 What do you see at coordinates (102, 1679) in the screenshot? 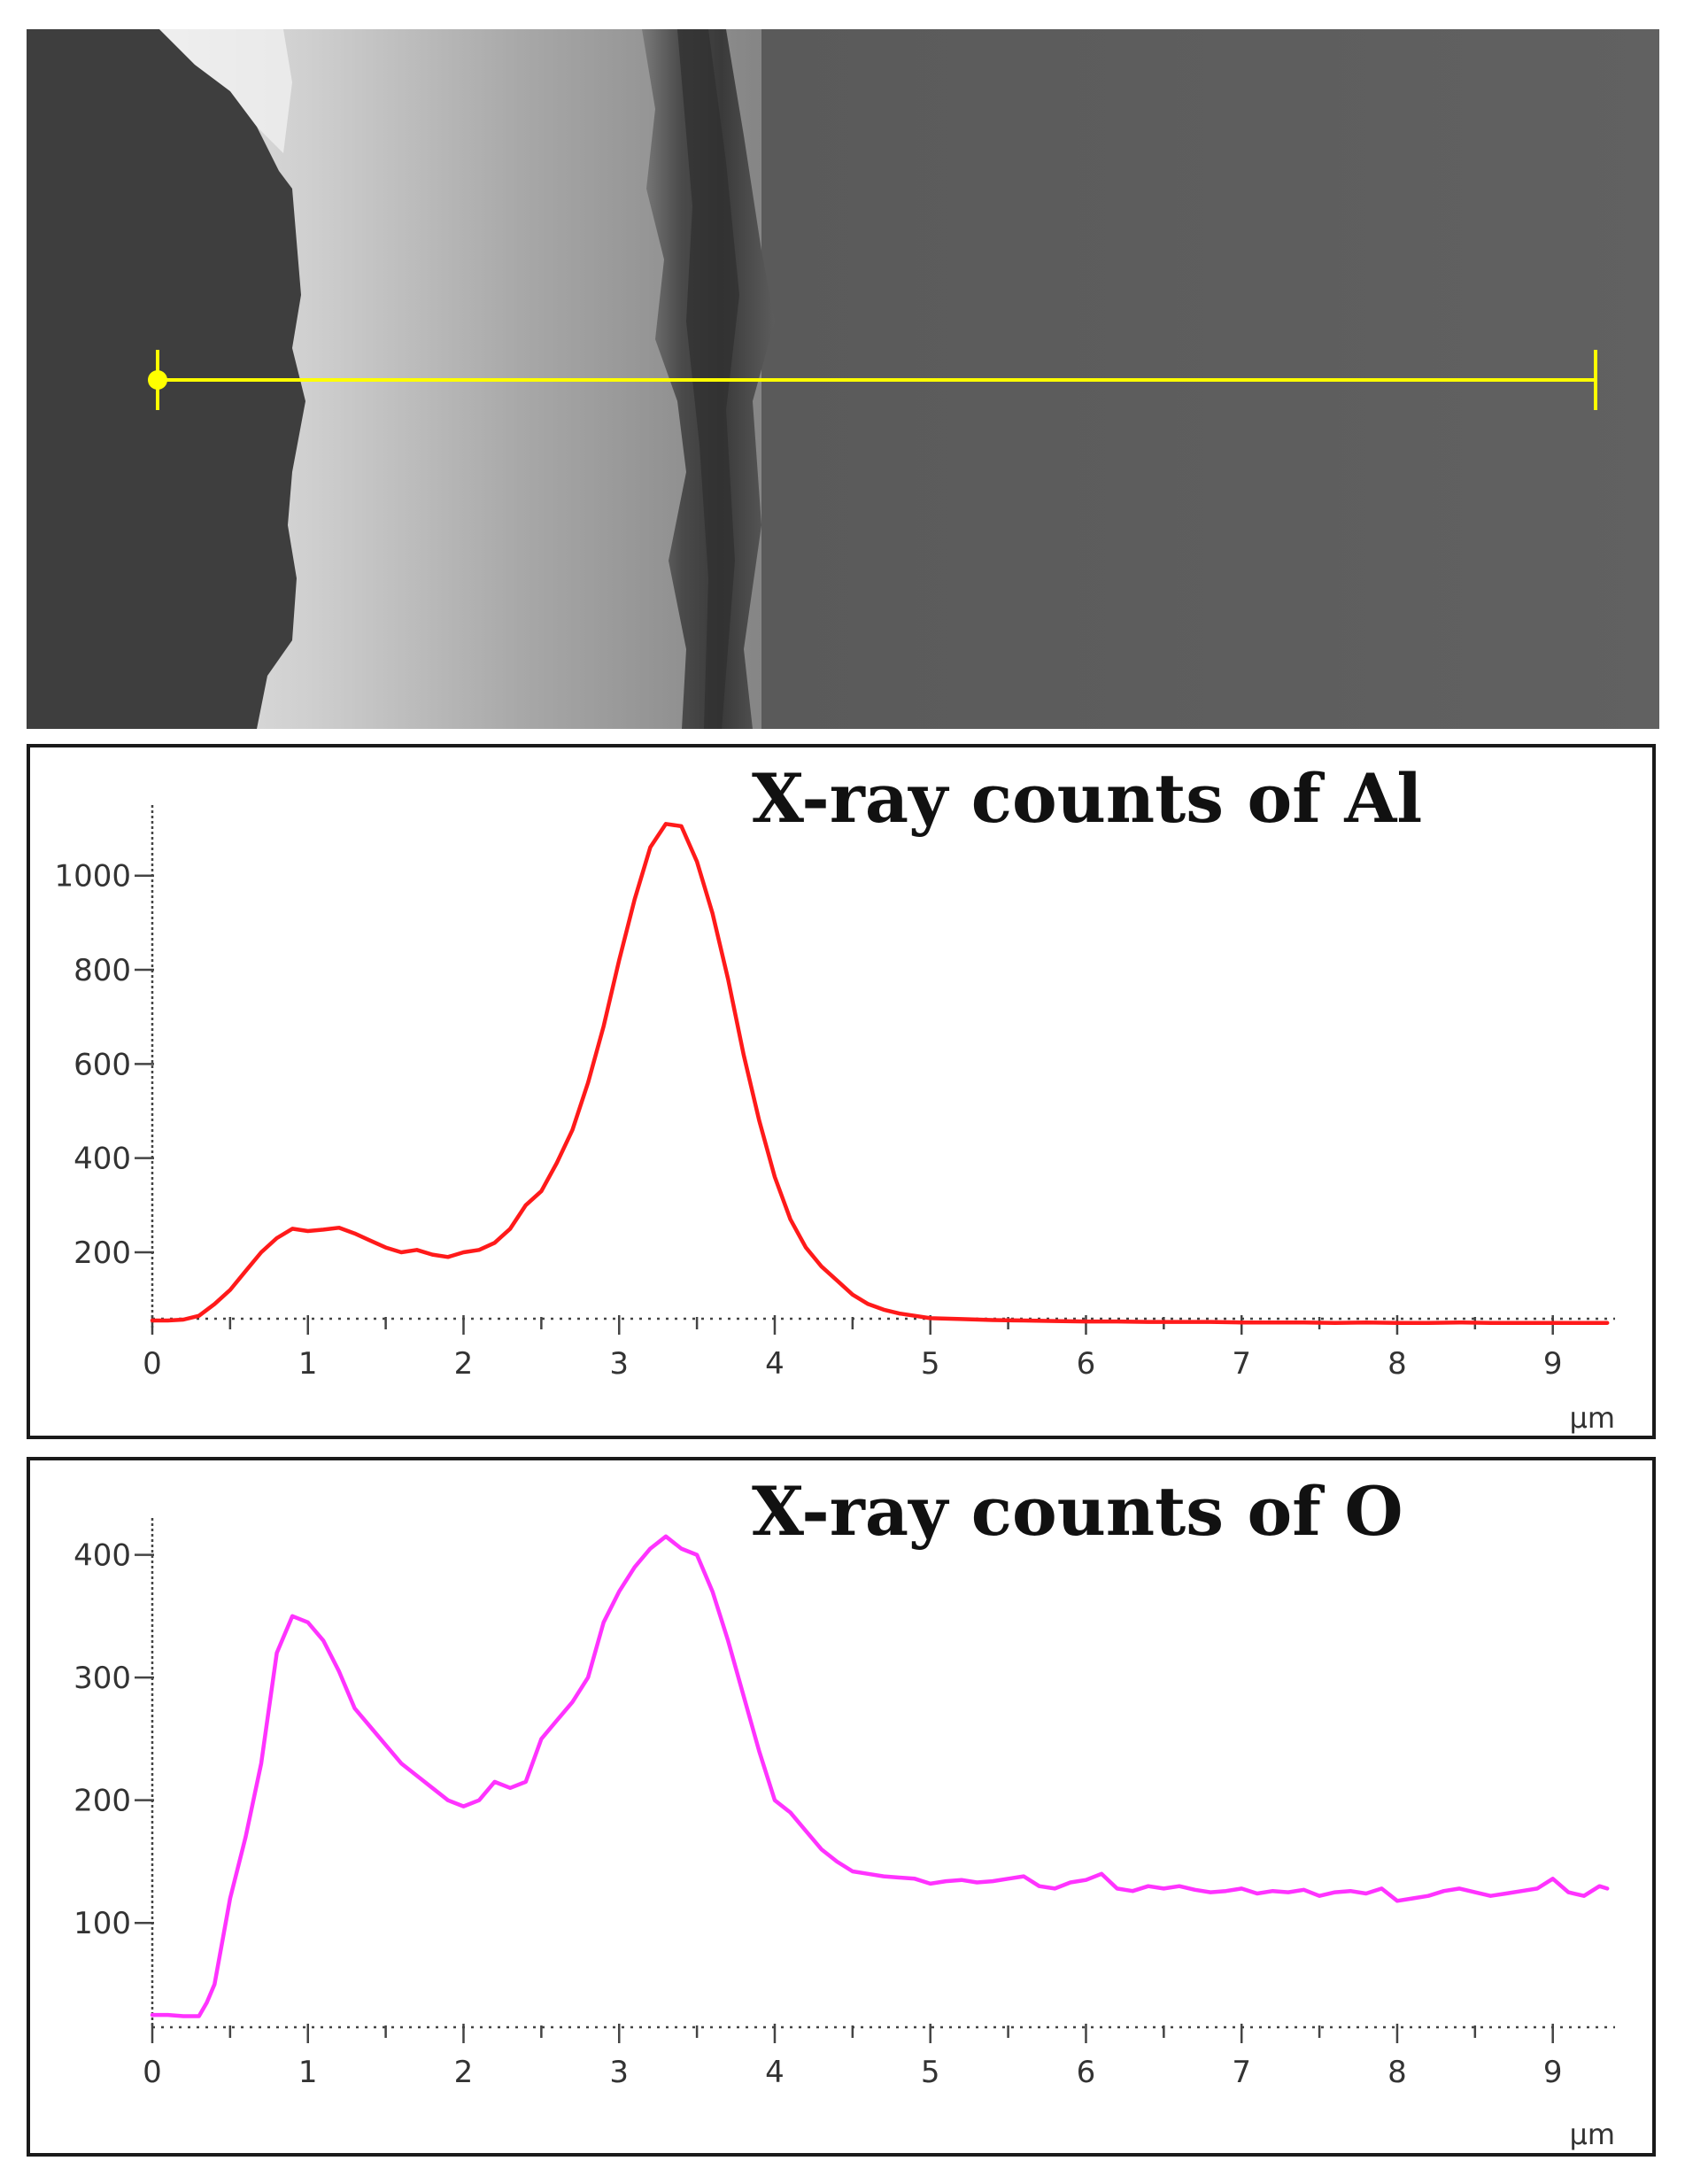
I see `y-tick-label: 300` at bounding box center [102, 1679].